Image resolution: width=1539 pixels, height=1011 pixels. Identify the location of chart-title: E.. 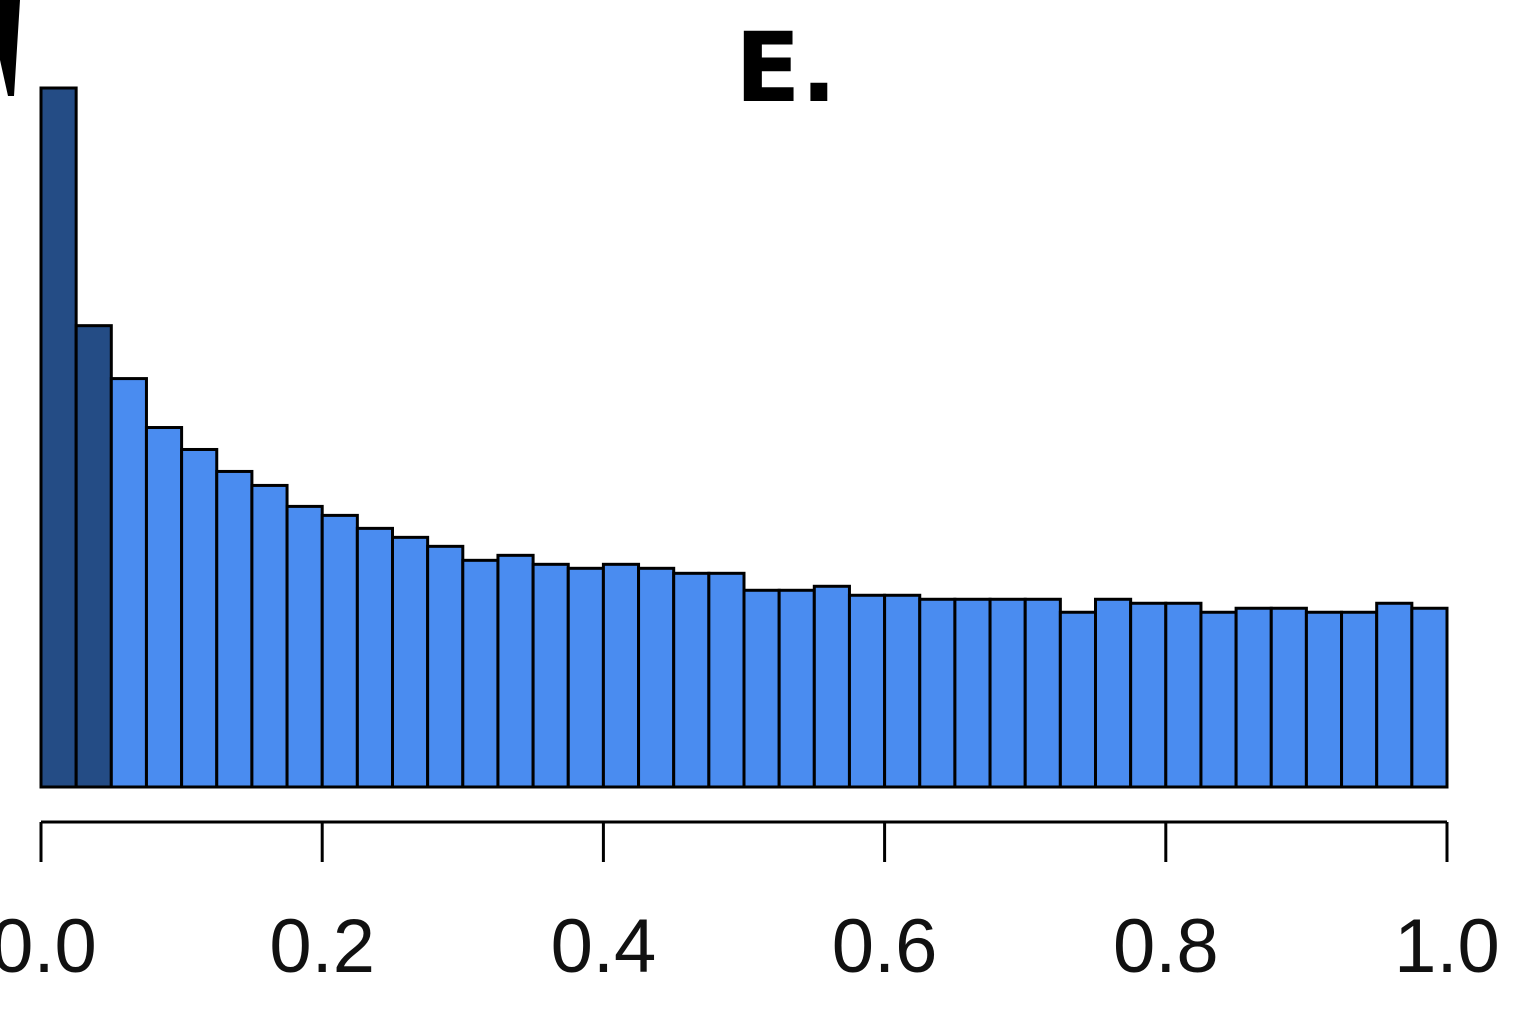
(786, 68).